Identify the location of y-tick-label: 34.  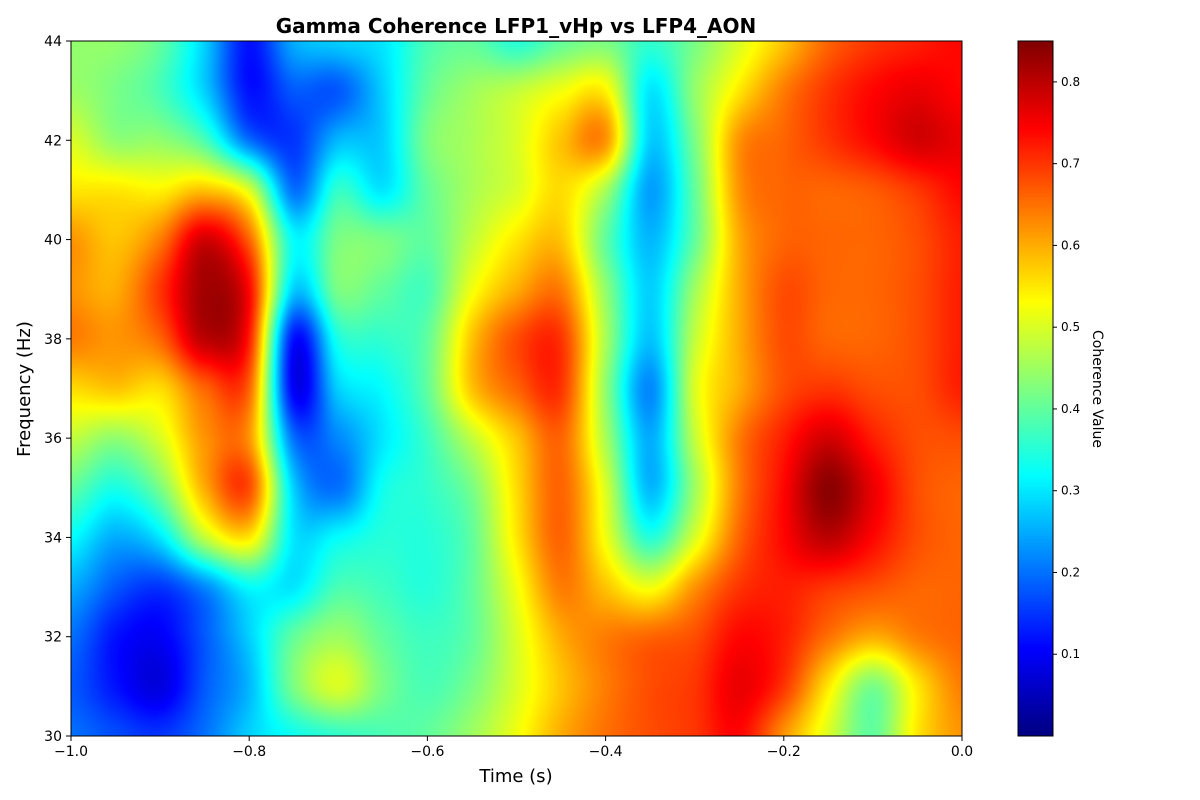
(53, 538).